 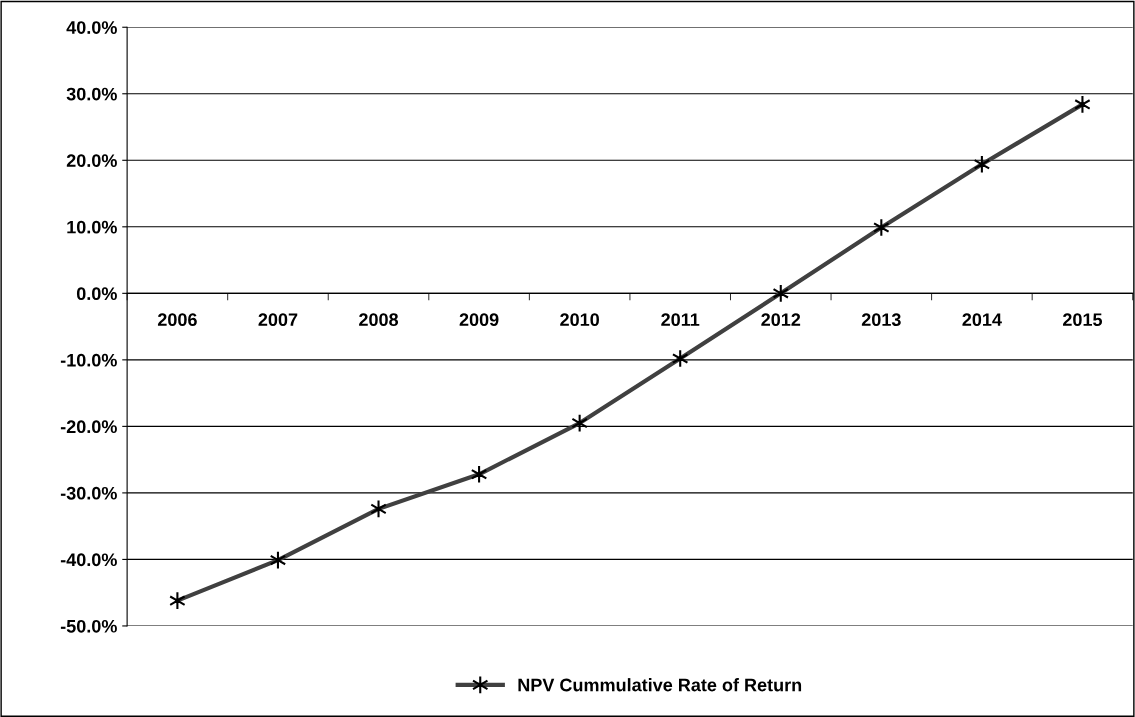 I want to click on y-tick-label: -40.0%, so click(x=88, y=560).